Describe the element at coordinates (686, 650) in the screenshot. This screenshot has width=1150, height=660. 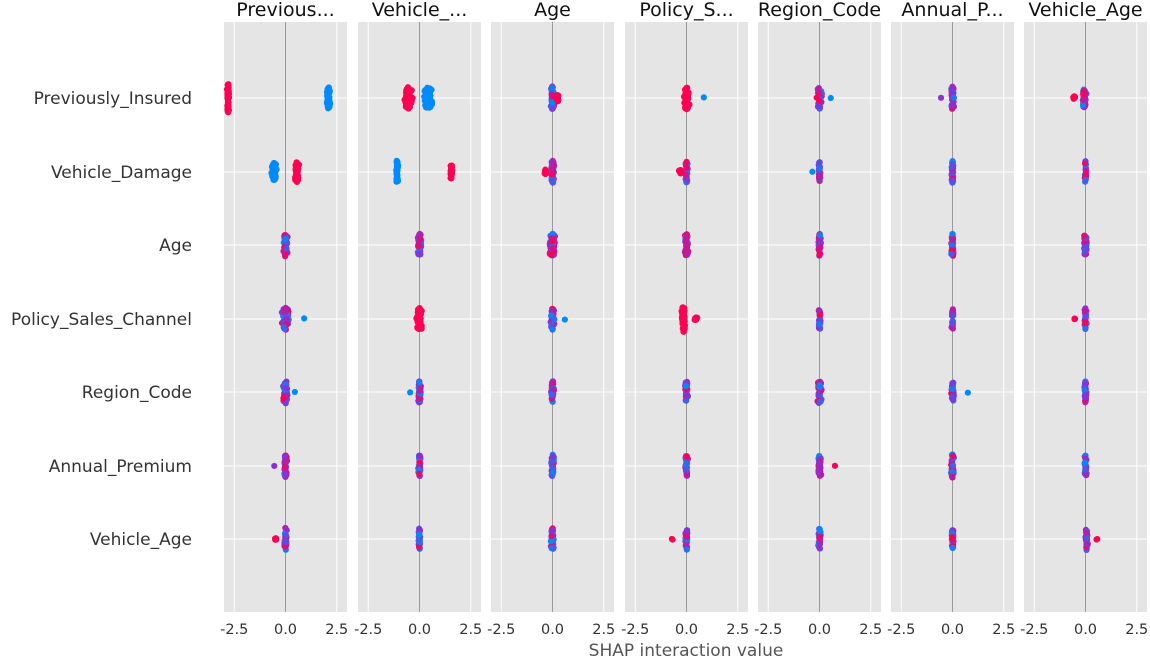
I see `x-axis-label: SHAP interaction value` at that location.